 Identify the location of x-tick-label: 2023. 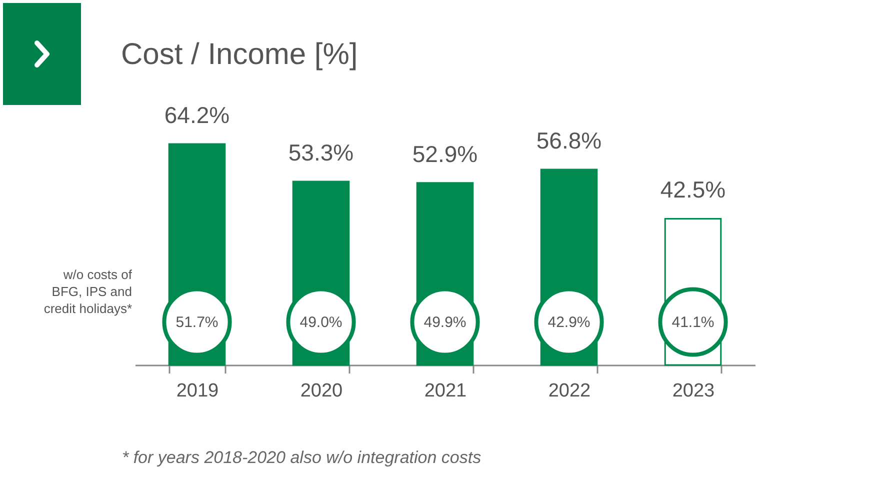
(693, 391).